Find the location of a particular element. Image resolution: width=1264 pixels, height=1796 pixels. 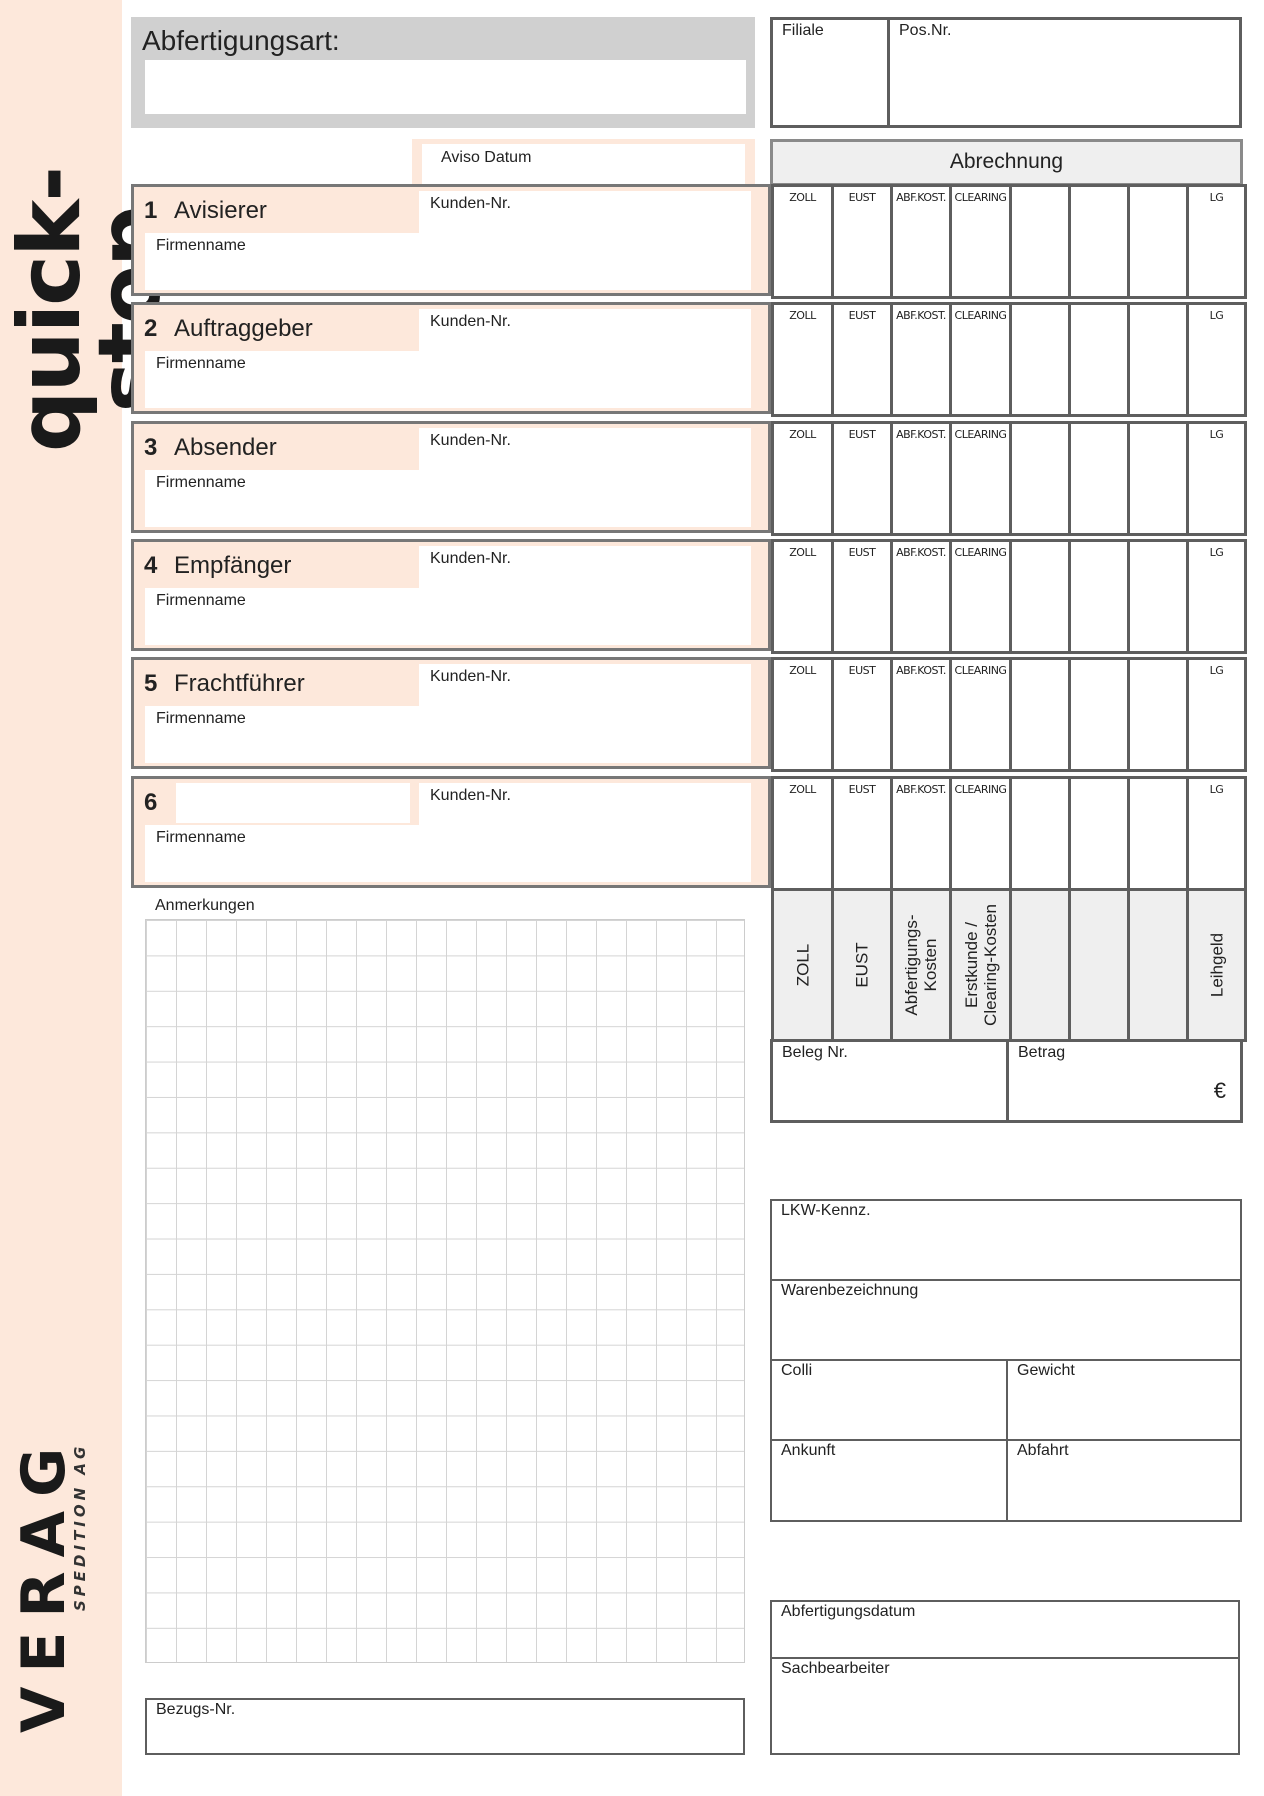

sachbearbeiter-field: Sachbearbeiter is located at coordinates (1005, 1706).